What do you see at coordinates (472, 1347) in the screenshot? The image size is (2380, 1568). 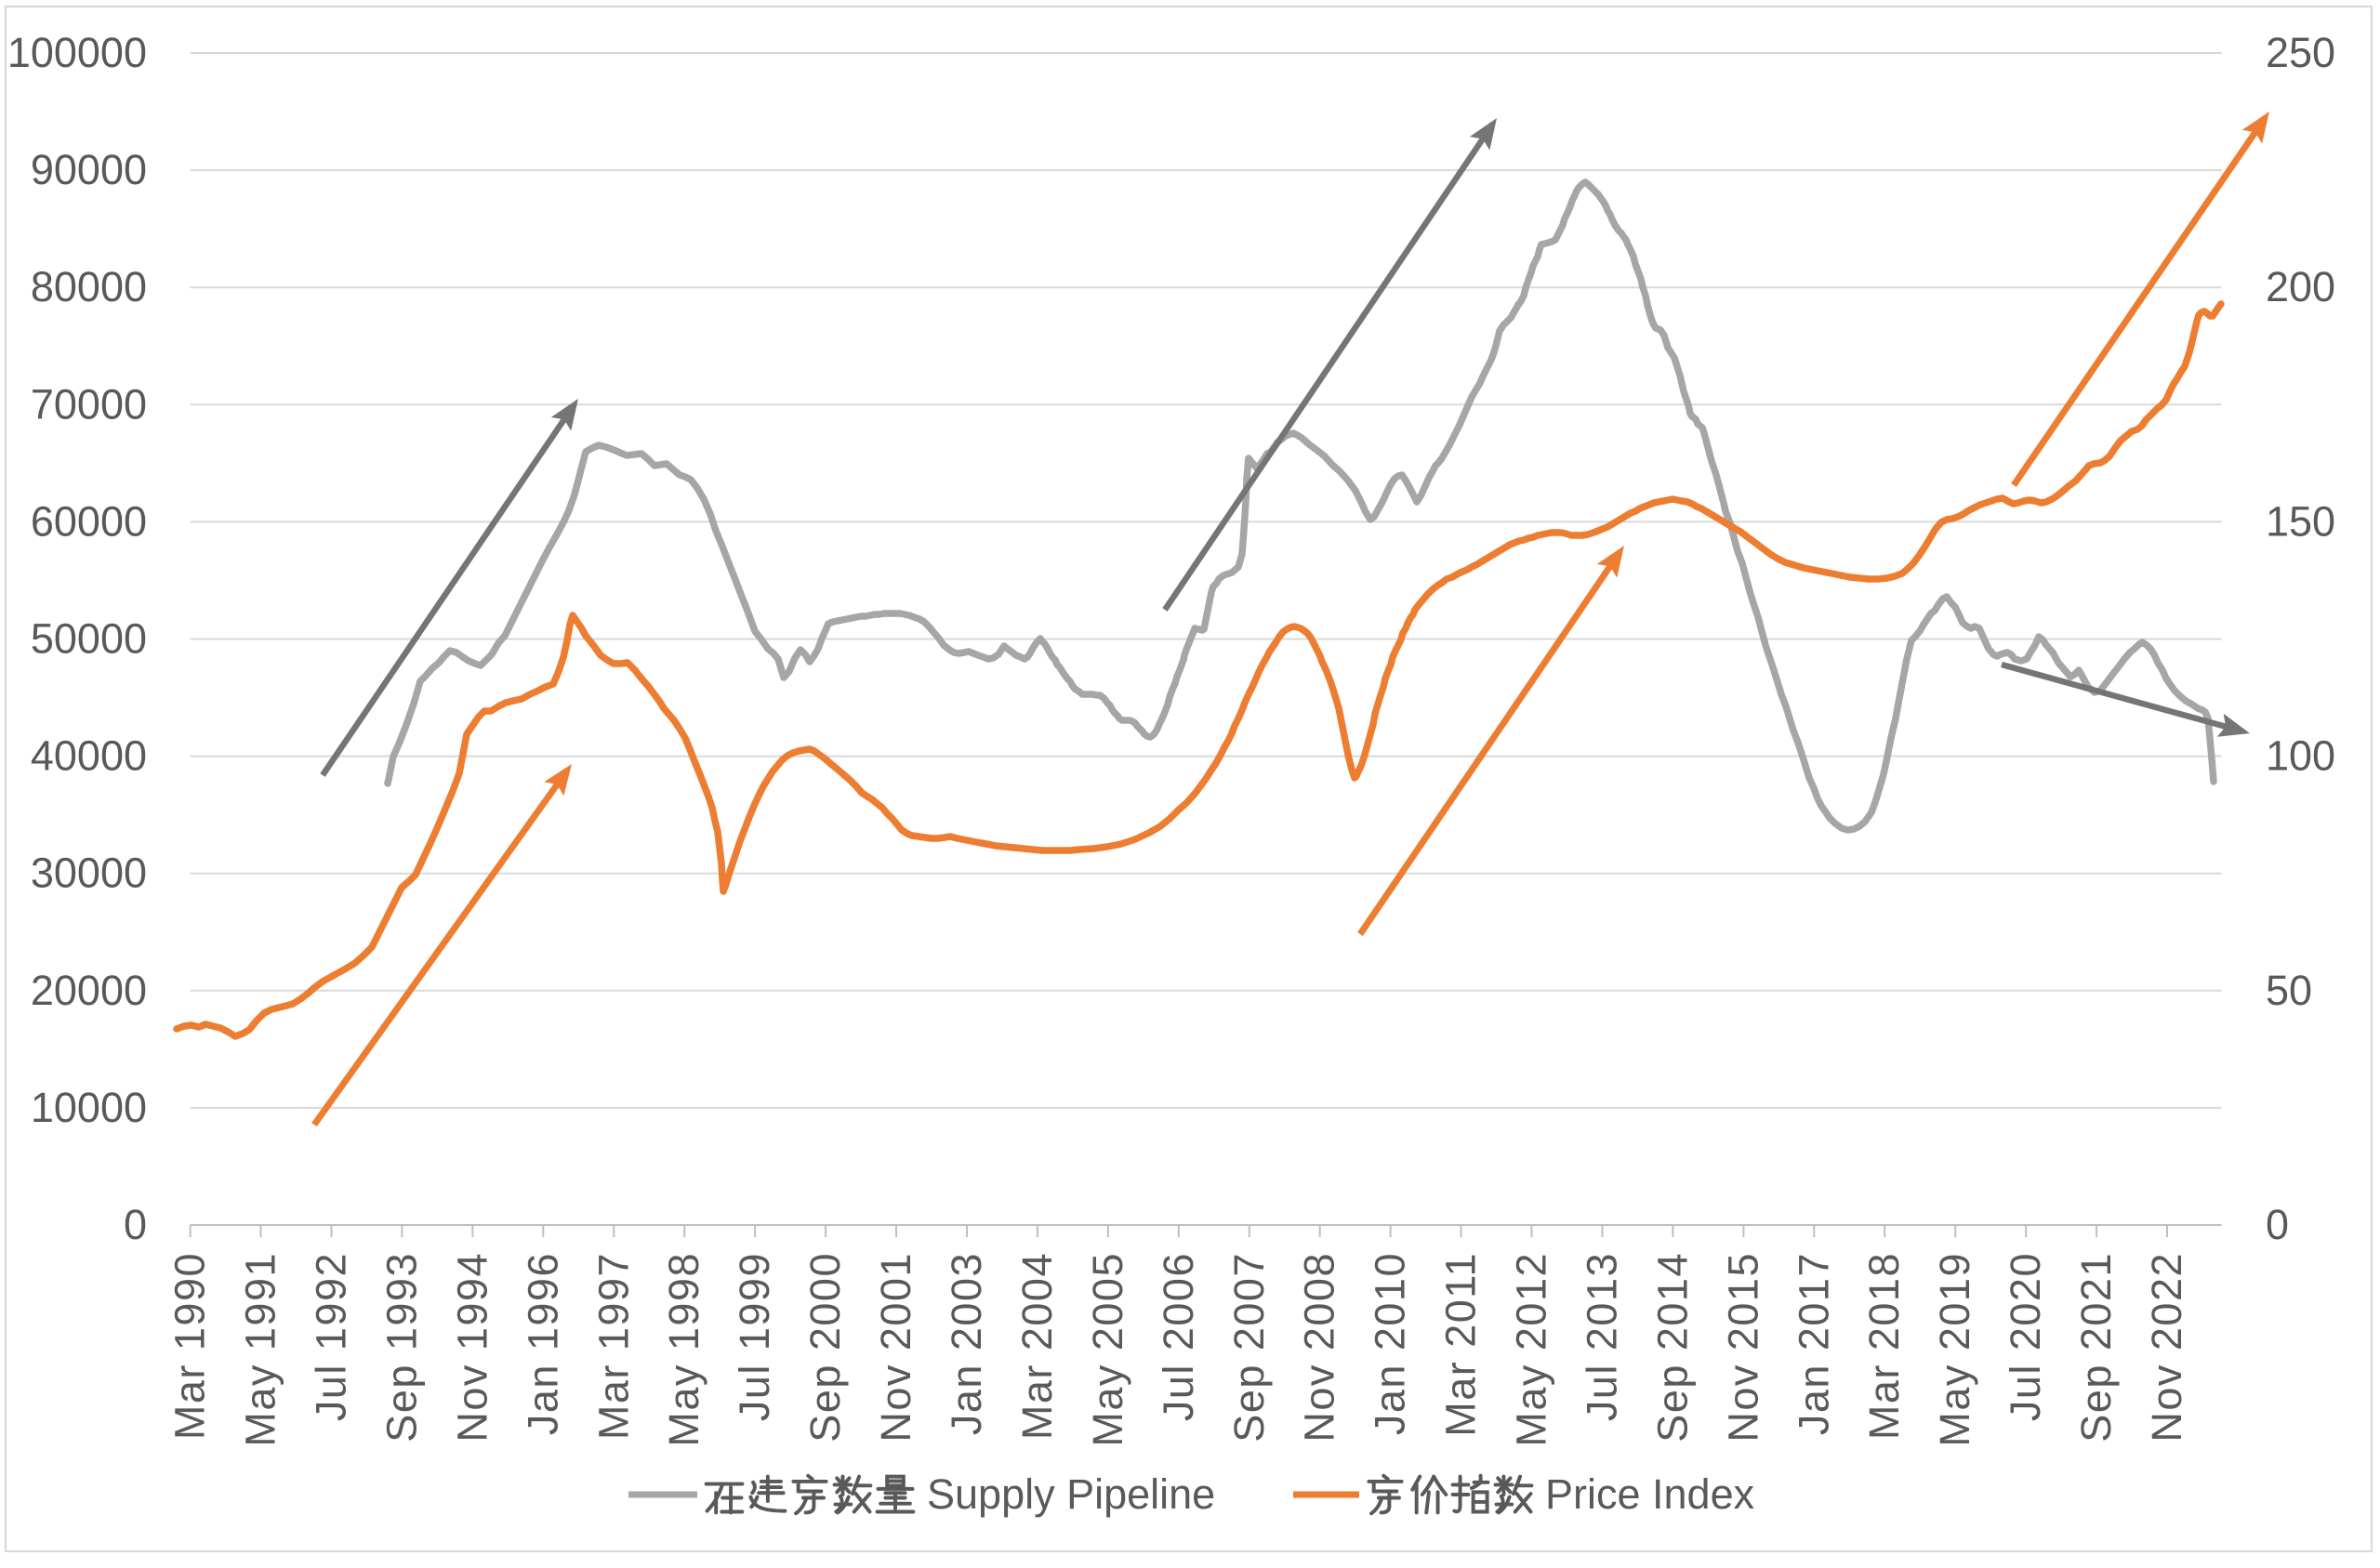 I see `svg-text: Nov 1994` at bounding box center [472, 1347].